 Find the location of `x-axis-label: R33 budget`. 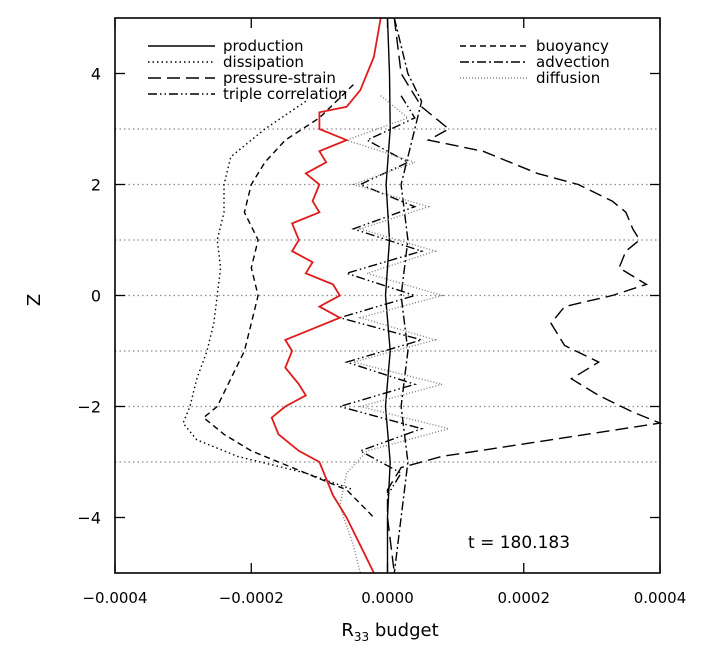

x-axis-label: R33 budget is located at coordinates (389, 632).